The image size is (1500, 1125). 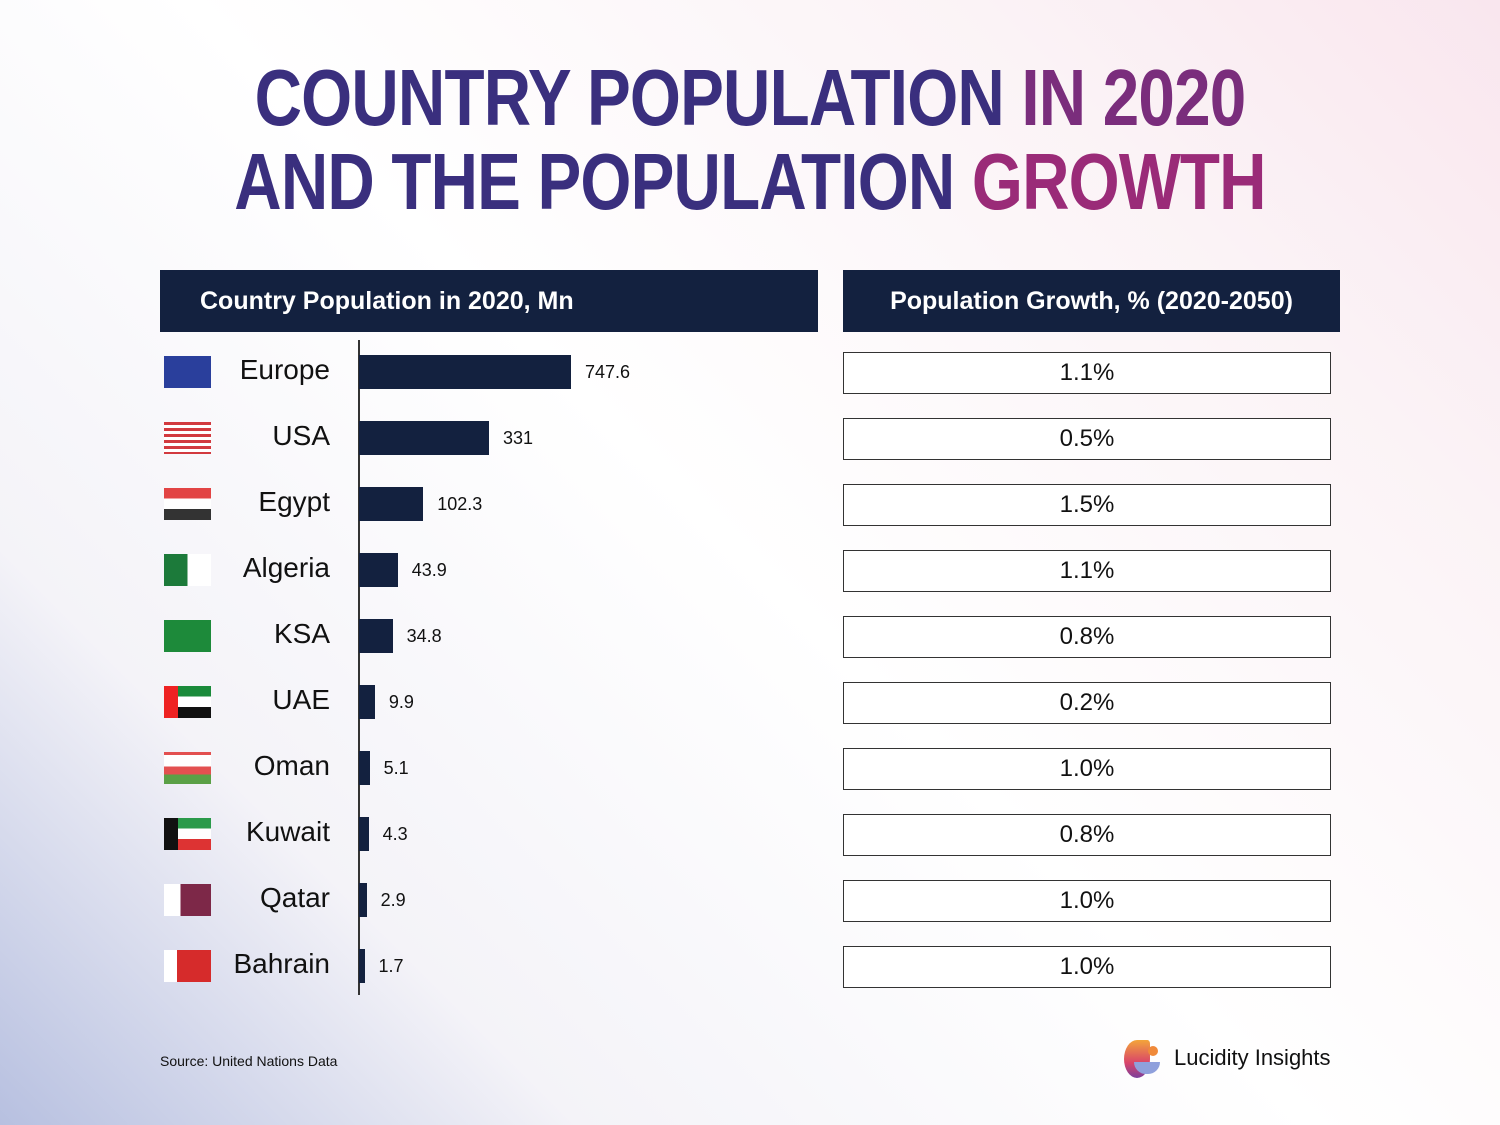 What do you see at coordinates (249, 1061) in the screenshot?
I see `source-note: Source: United Nations Data` at bounding box center [249, 1061].